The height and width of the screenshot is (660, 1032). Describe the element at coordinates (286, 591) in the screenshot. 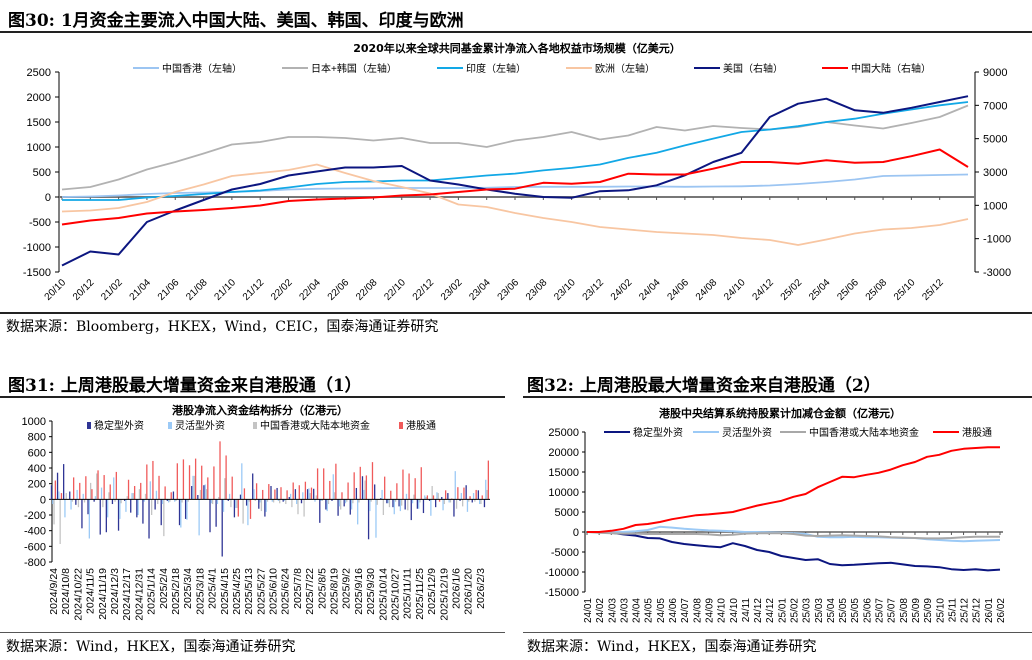

I see `x-tick-label: 2025/6/24` at that location.